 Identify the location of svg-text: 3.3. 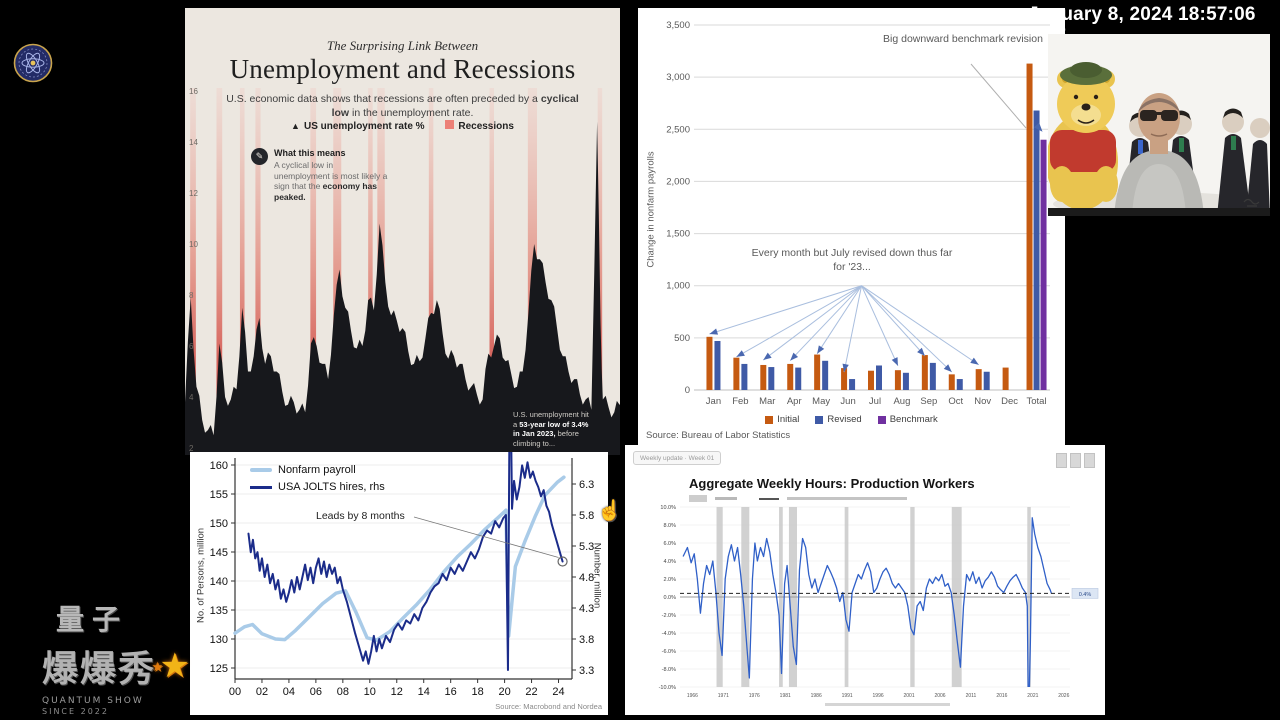
(586, 671).